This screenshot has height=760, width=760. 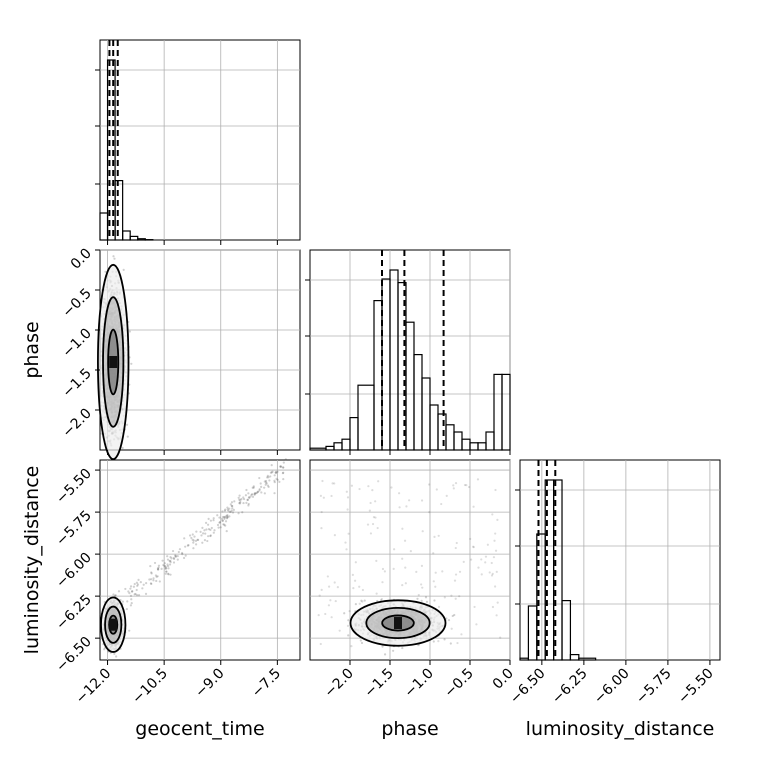 What do you see at coordinates (76, 423) in the screenshot?
I see `y-tick-label: −2.0` at bounding box center [76, 423].